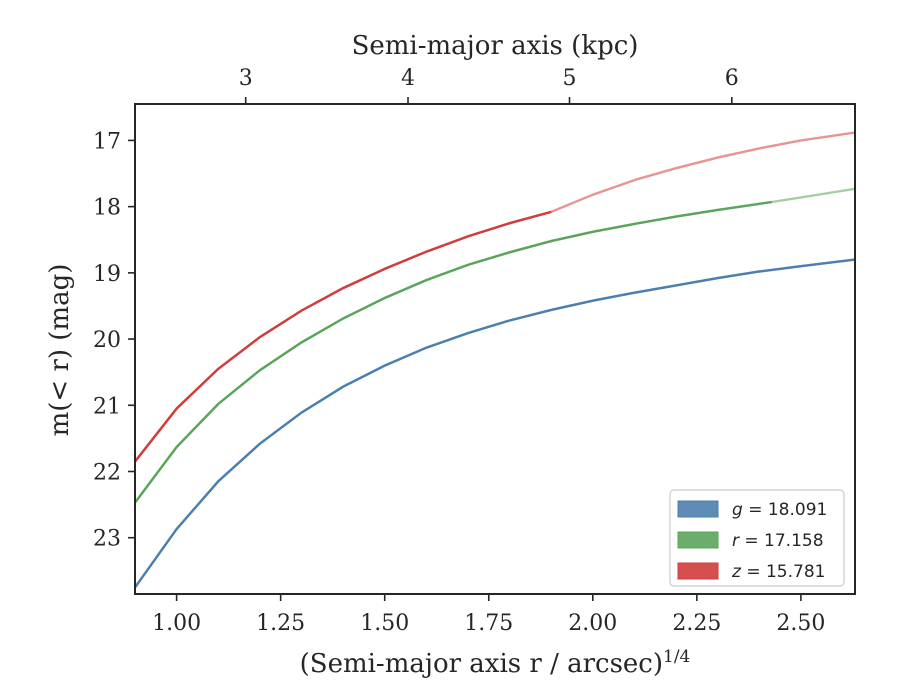 The width and height of the screenshot is (900, 700). Describe the element at coordinates (107, 340) in the screenshot. I see `y-tick-label: 20` at that location.